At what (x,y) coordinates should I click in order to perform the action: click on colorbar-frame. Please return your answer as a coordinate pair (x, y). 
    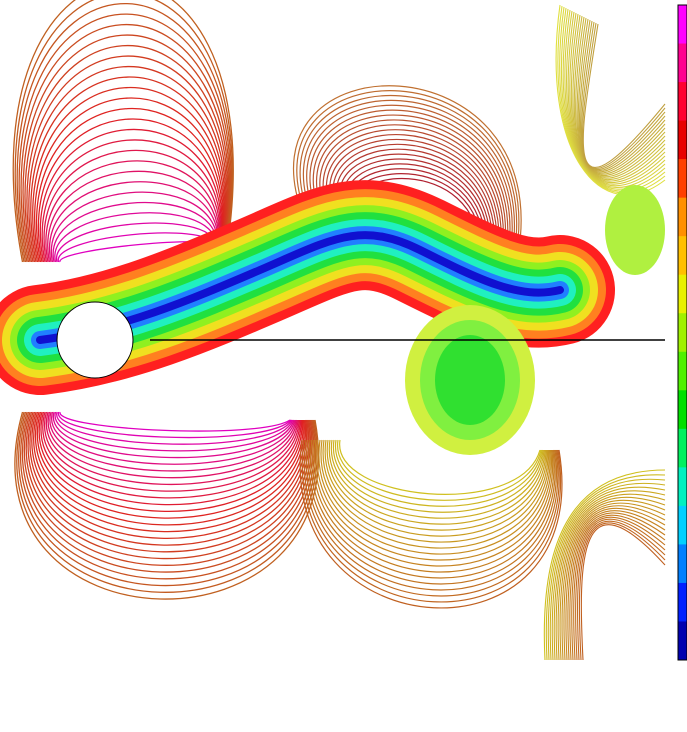
    Looking at the image, I should click on (682, 332).